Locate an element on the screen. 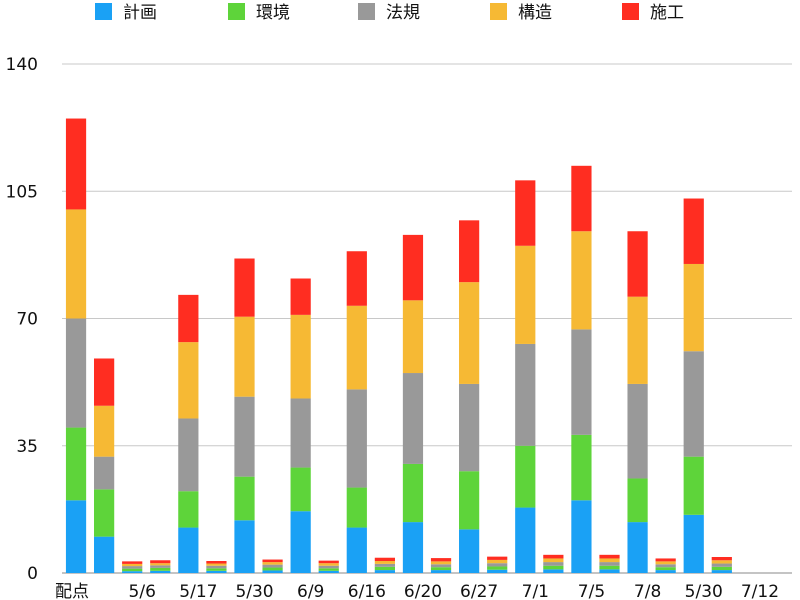 The width and height of the screenshot is (800, 600). x-tick-label: 6/27 is located at coordinates (479, 591).